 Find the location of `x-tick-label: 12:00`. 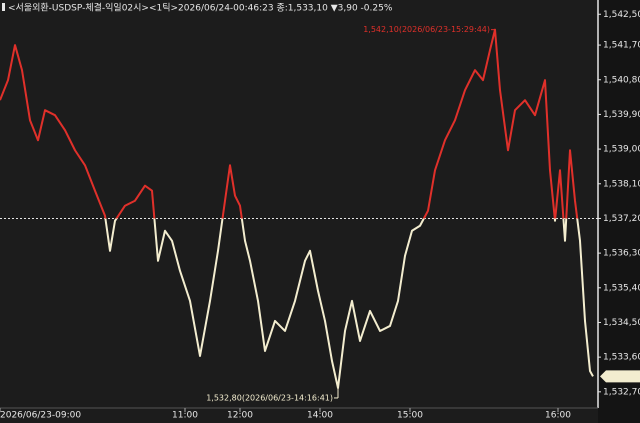

x-tick-label: 12:00 is located at coordinates (240, 416).